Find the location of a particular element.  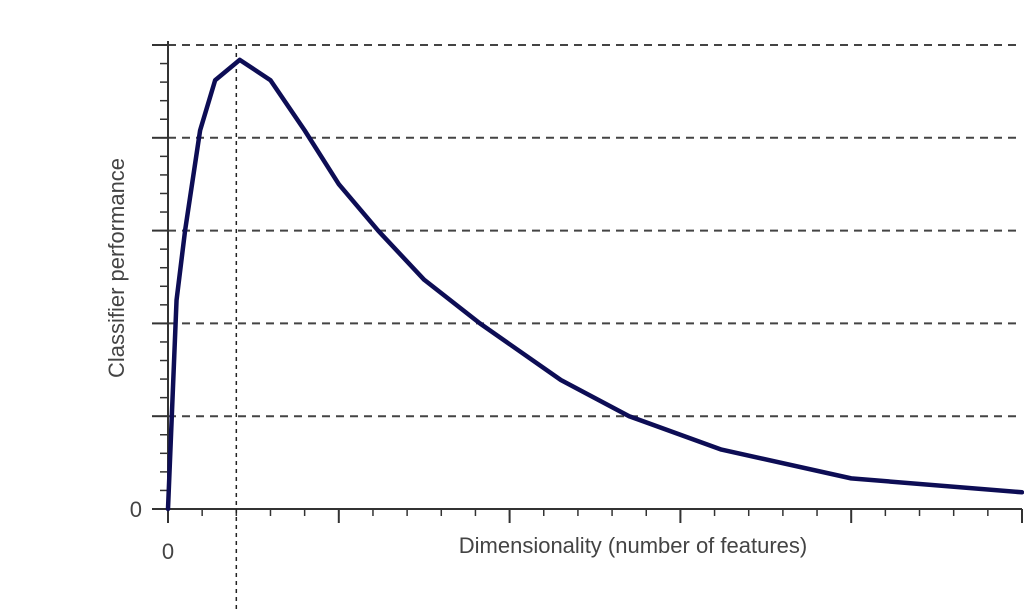

x-axis-label: Dimensionality (number of features) is located at coordinates (633, 545).